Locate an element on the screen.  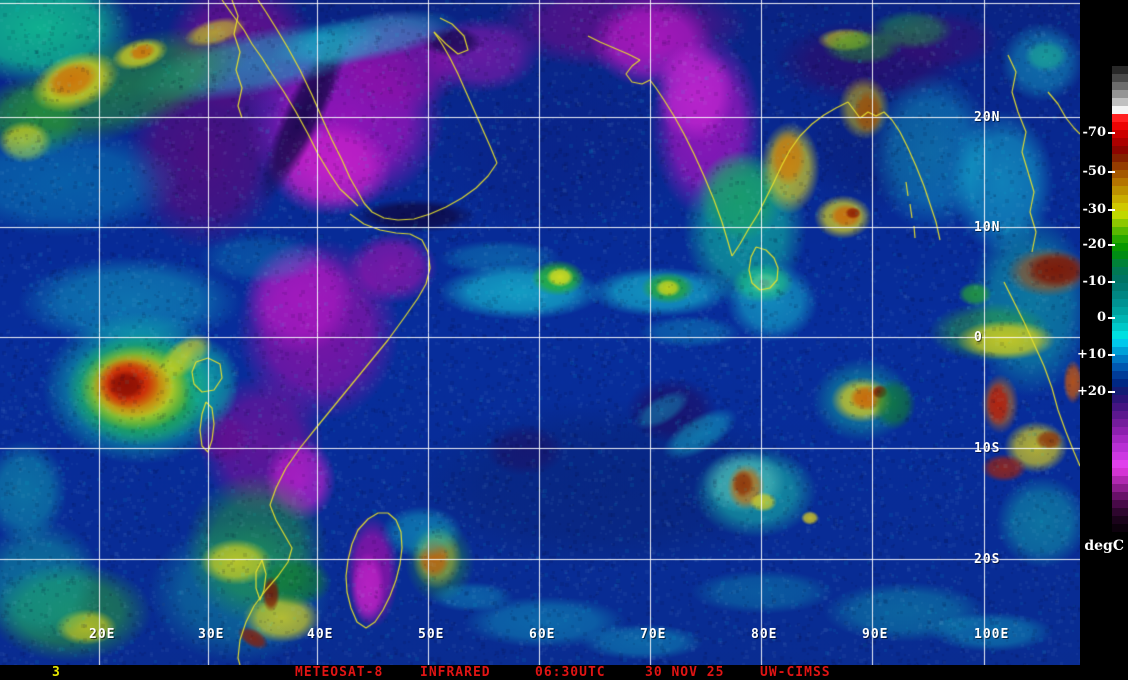
colorbar-tick-label: -50 is located at coordinates (1094, 171).